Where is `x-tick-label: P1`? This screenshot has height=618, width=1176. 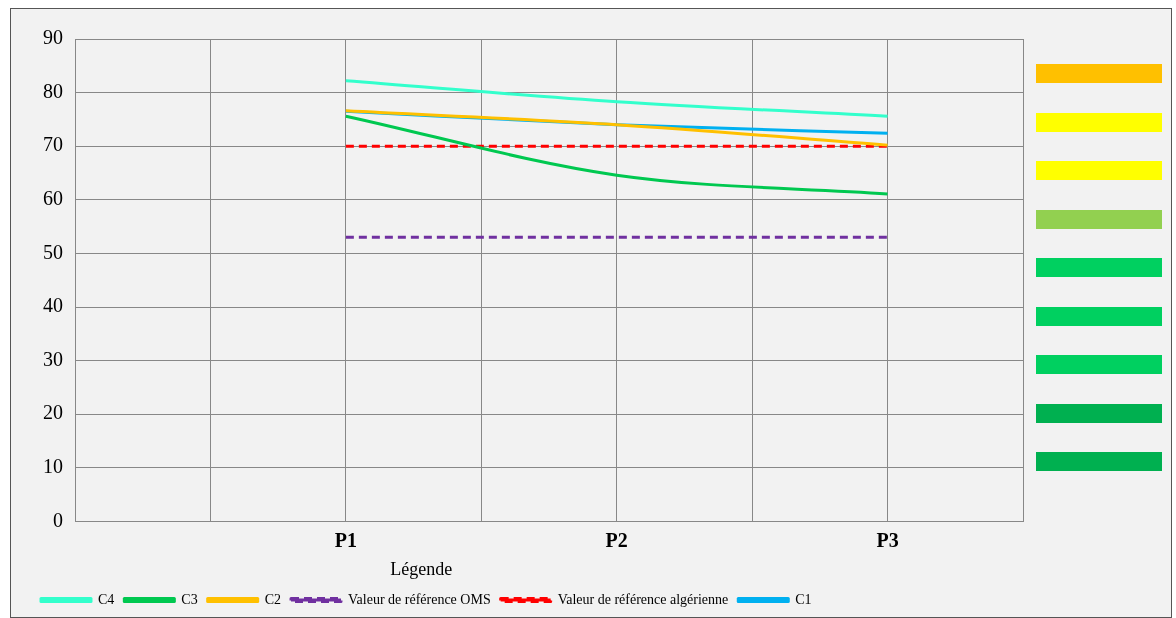 x-tick-label: P1 is located at coordinates (345, 539).